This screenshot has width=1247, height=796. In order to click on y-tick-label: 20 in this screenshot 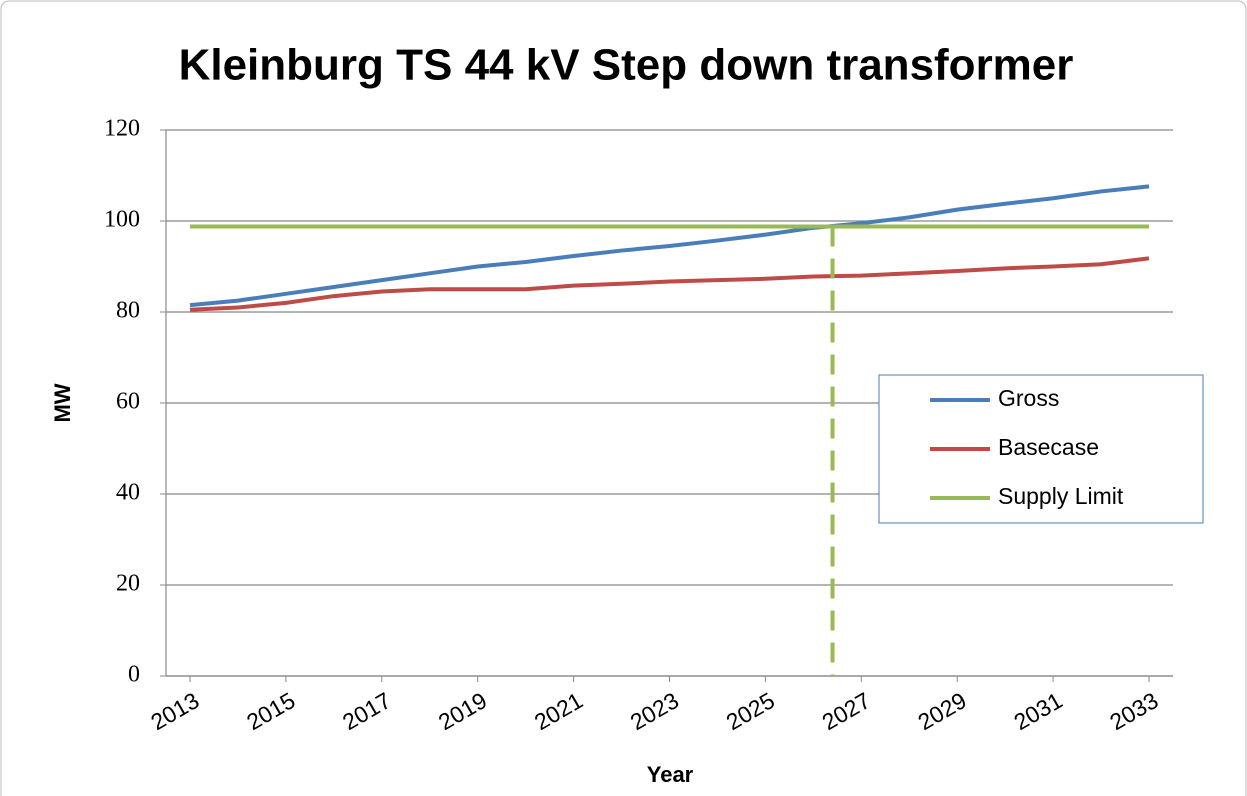, I will do `click(128, 584)`.